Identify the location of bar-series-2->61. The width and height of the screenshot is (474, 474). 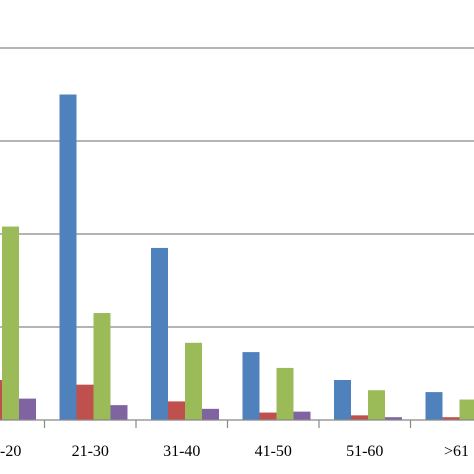
(451, 418).